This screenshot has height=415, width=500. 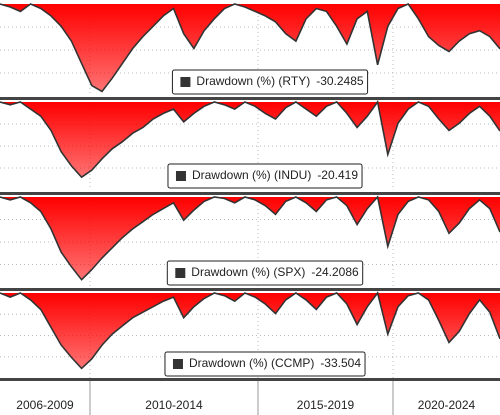 What do you see at coordinates (251, 363) in the screenshot?
I see `legend-name: Drawdown (%) (CCMP)` at bounding box center [251, 363].